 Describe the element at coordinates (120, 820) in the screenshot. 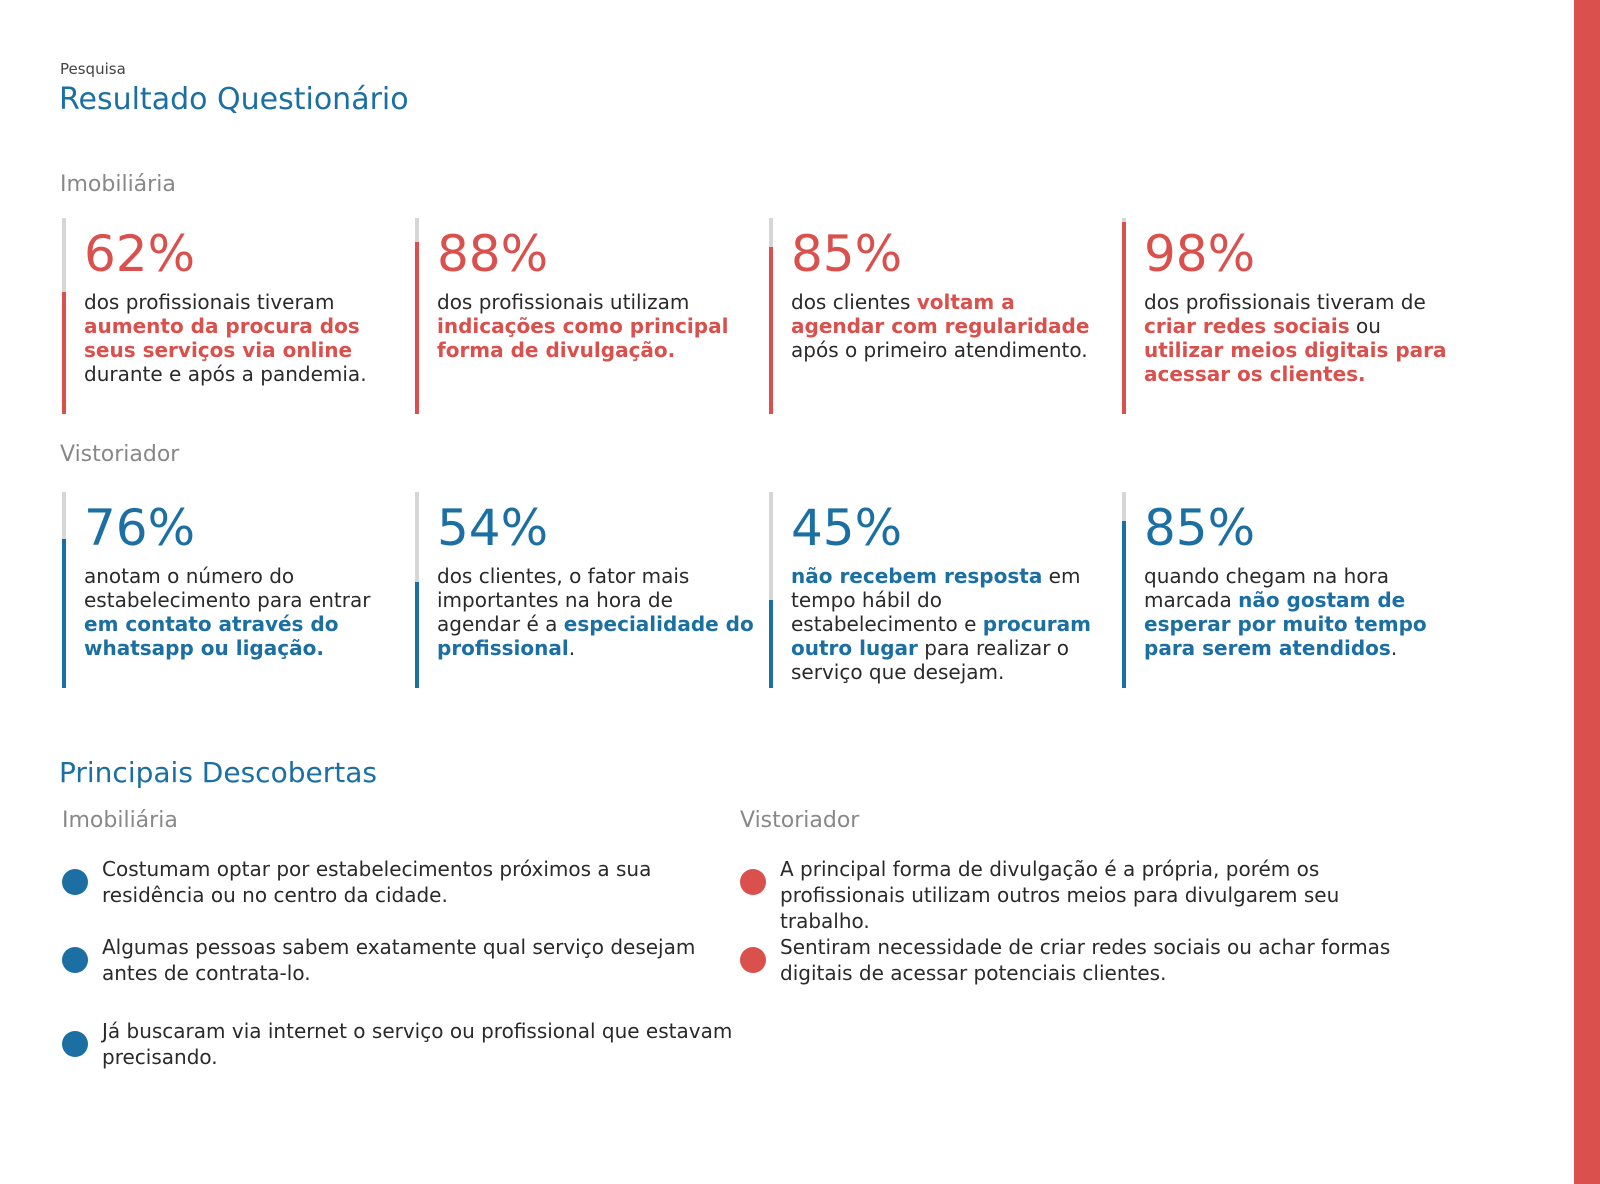

I see `discoveries-label-imobiliaria: Imobiliária` at that location.